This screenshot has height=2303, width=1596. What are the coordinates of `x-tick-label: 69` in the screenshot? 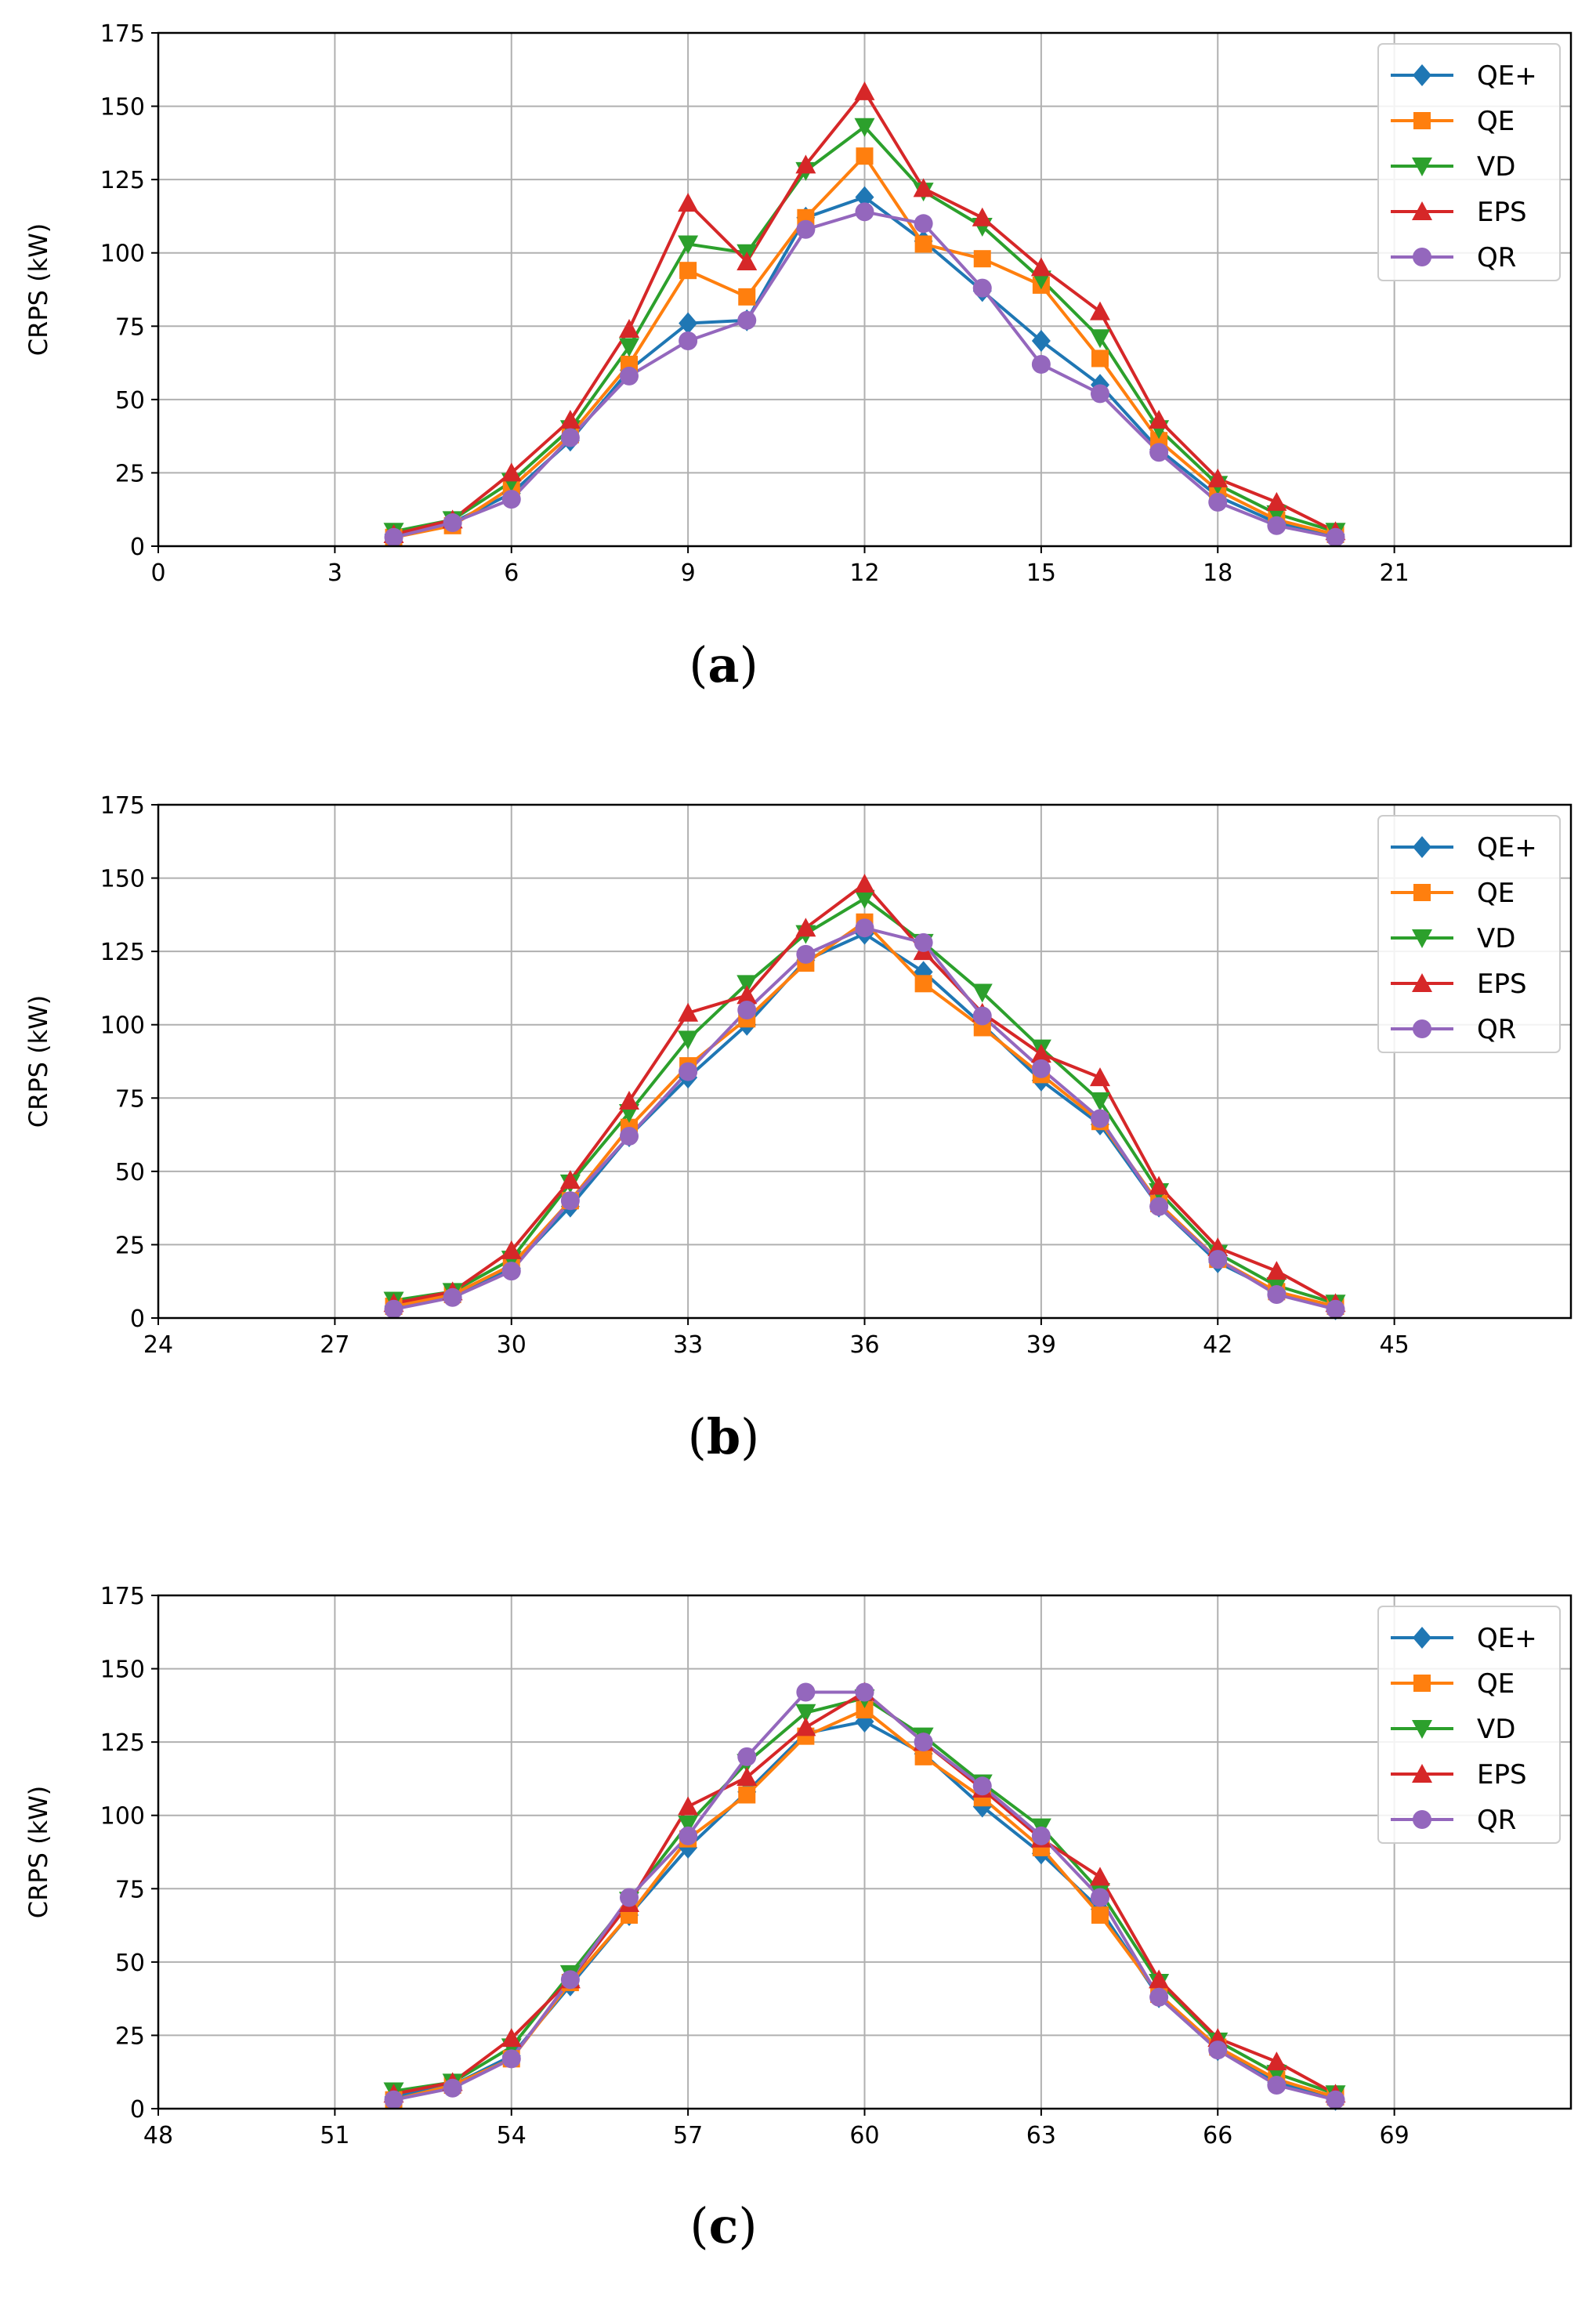 It's located at (1395, 2135).